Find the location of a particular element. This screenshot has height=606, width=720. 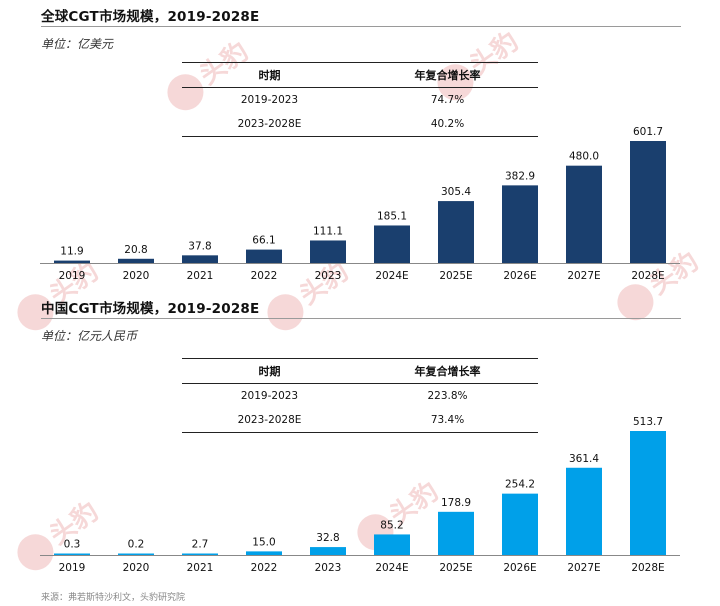

unit-label: 单位：亿元人民币 is located at coordinates (89, 336).